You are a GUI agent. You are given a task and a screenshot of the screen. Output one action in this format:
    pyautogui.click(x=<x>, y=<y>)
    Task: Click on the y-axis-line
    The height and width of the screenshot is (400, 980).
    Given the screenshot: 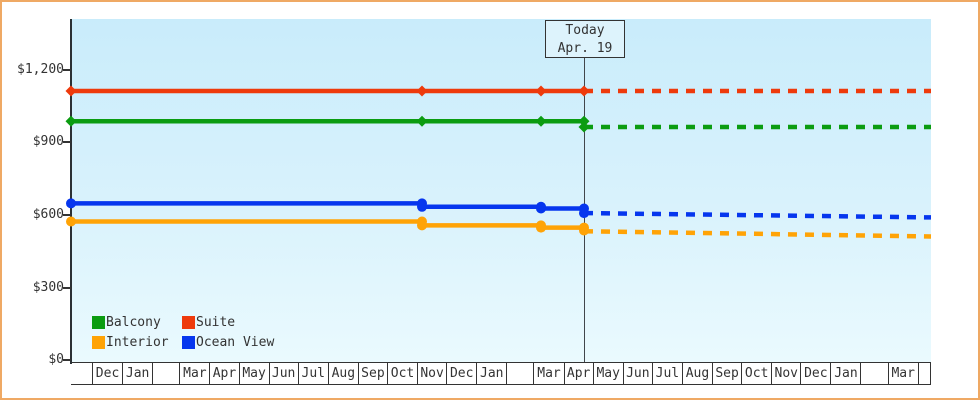 What is the action you would take?
    pyautogui.click(x=71, y=191)
    